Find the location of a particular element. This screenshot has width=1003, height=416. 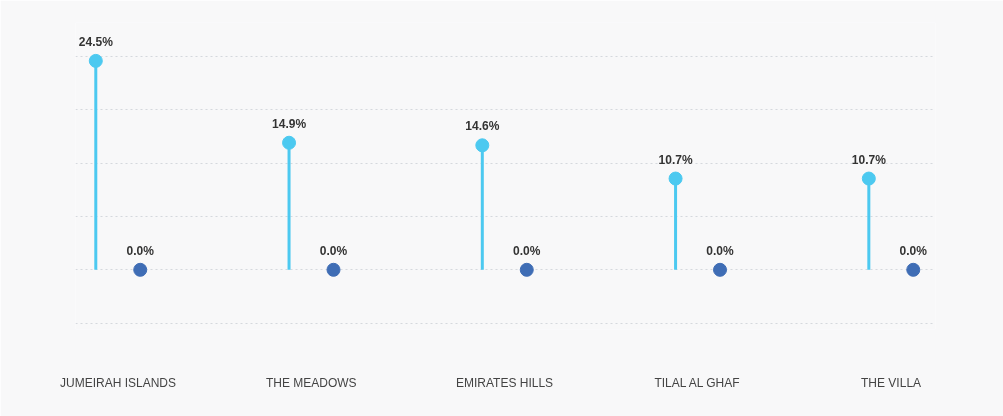

x-tick-label: JUMEIRAH ISLANDS is located at coordinates (118, 382).